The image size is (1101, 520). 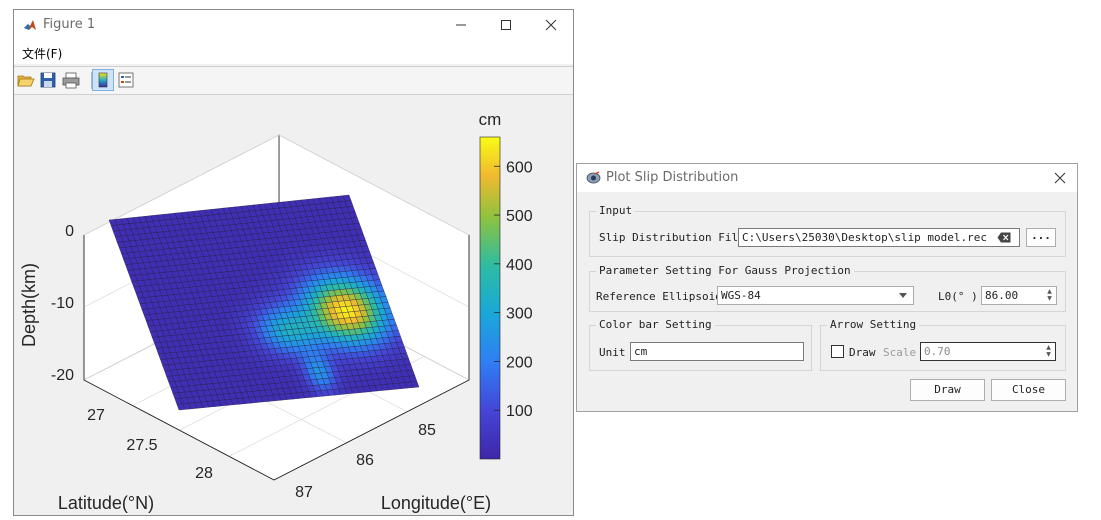 What do you see at coordinates (415, 384) in the screenshot?
I see `surface-patch` at bounding box center [415, 384].